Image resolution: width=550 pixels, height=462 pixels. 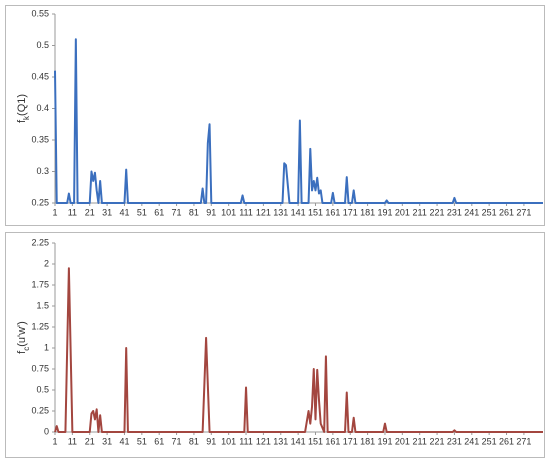 I want to click on y-axis-label: fc(u'w'), so click(x=23, y=337).